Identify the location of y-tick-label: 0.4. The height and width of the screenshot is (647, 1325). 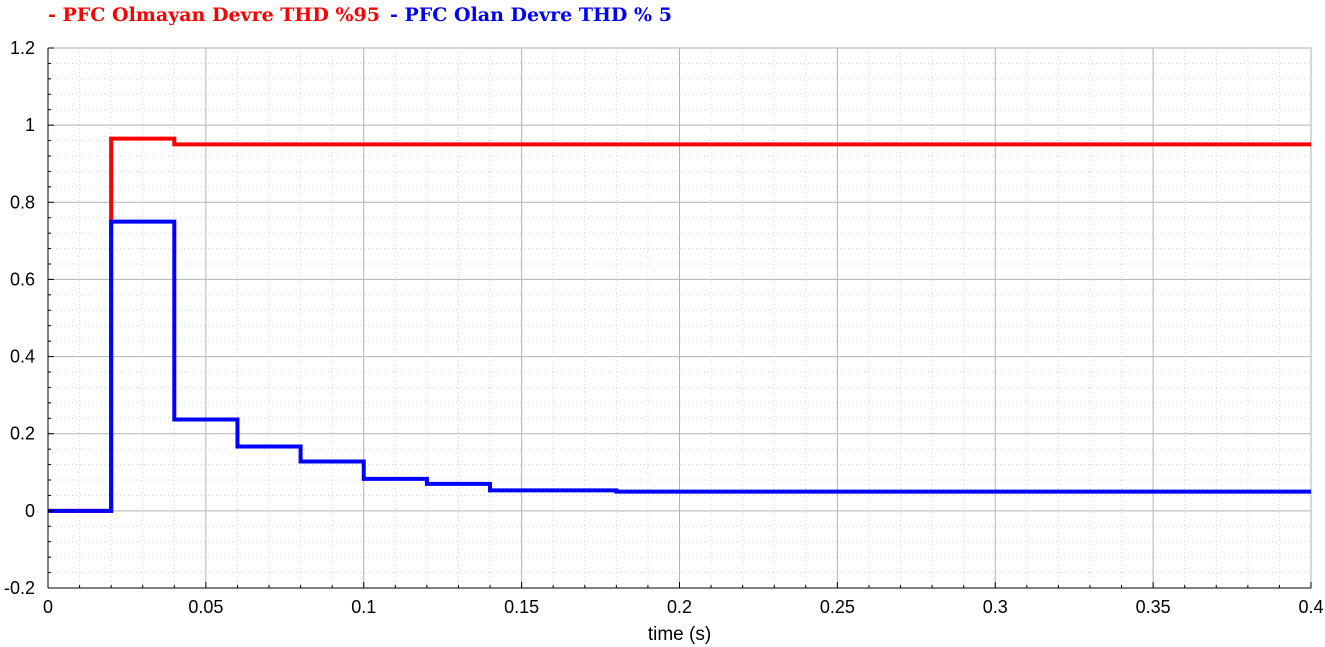
(22, 357).